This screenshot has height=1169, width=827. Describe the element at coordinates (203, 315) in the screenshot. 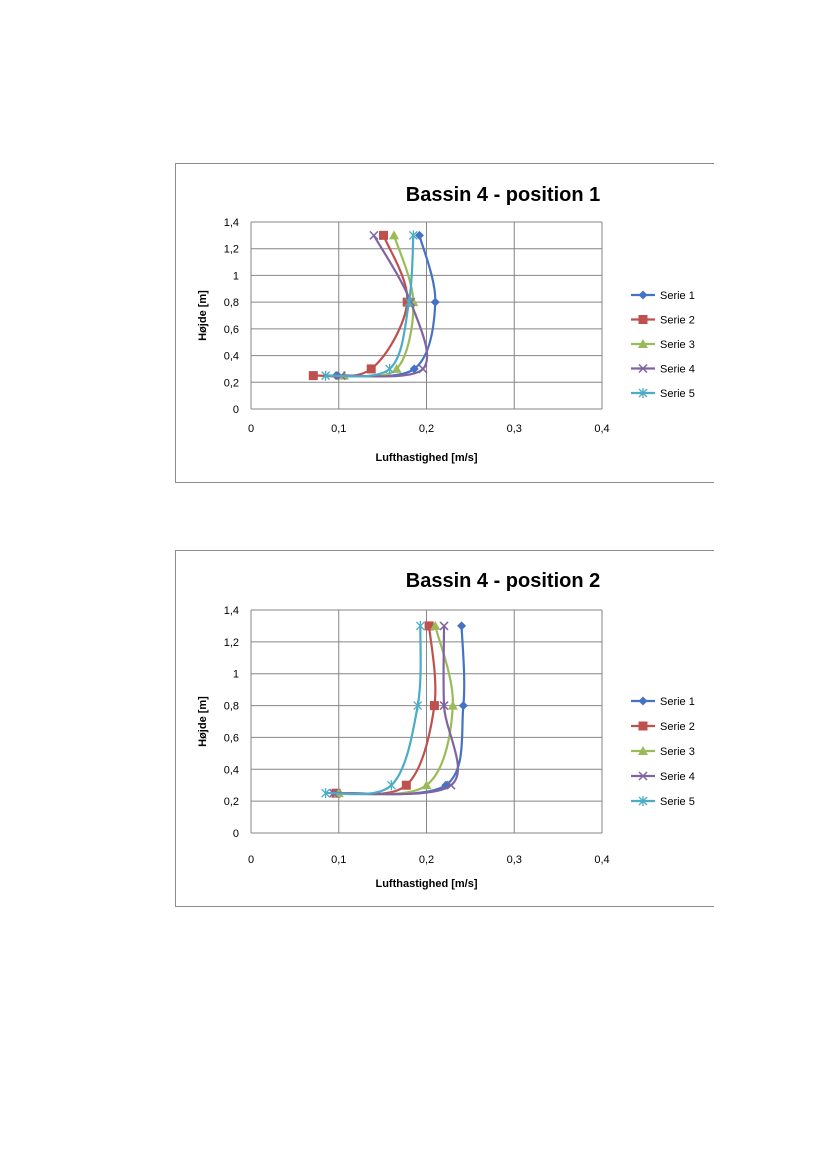

I see `y-axis-title: Højde [m]` at that location.